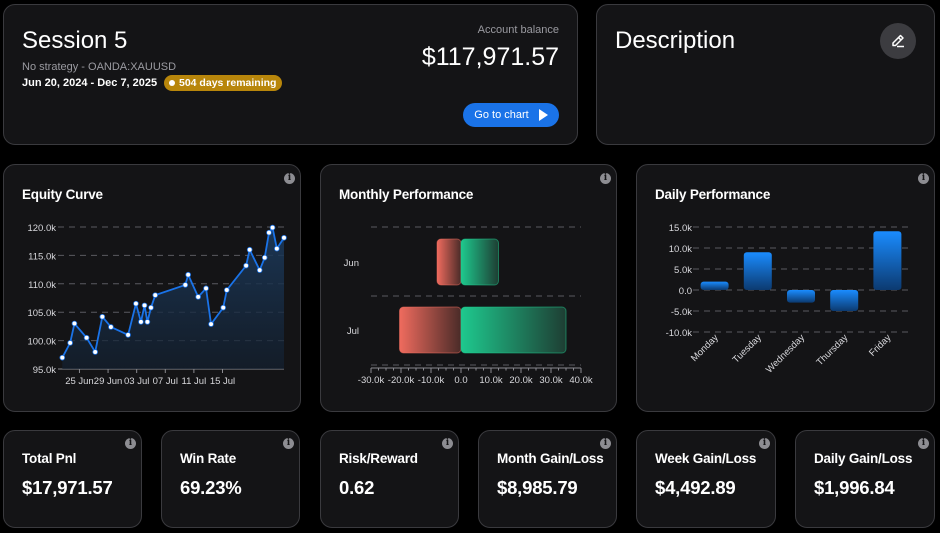 The width and height of the screenshot is (940, 533). What do you see at coordinates (222, 381) in the screenshot?
I see `x-tick-label: 15 Jul` at bounding box center [222, 381].